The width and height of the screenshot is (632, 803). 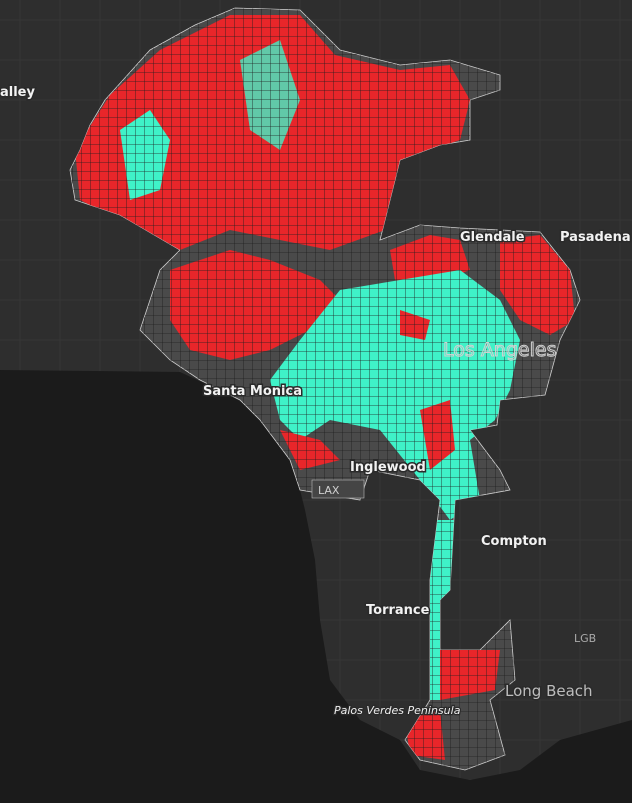 I want to click on place-label: Compton, so click(x=514, y=541).